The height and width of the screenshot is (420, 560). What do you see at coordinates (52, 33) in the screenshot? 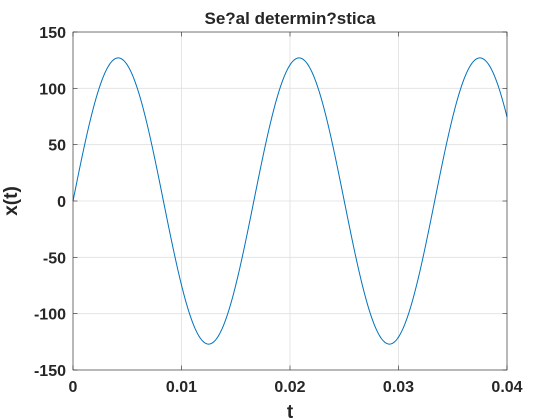
I see `y-tick-label: 150` at bounding box center [52, 33].